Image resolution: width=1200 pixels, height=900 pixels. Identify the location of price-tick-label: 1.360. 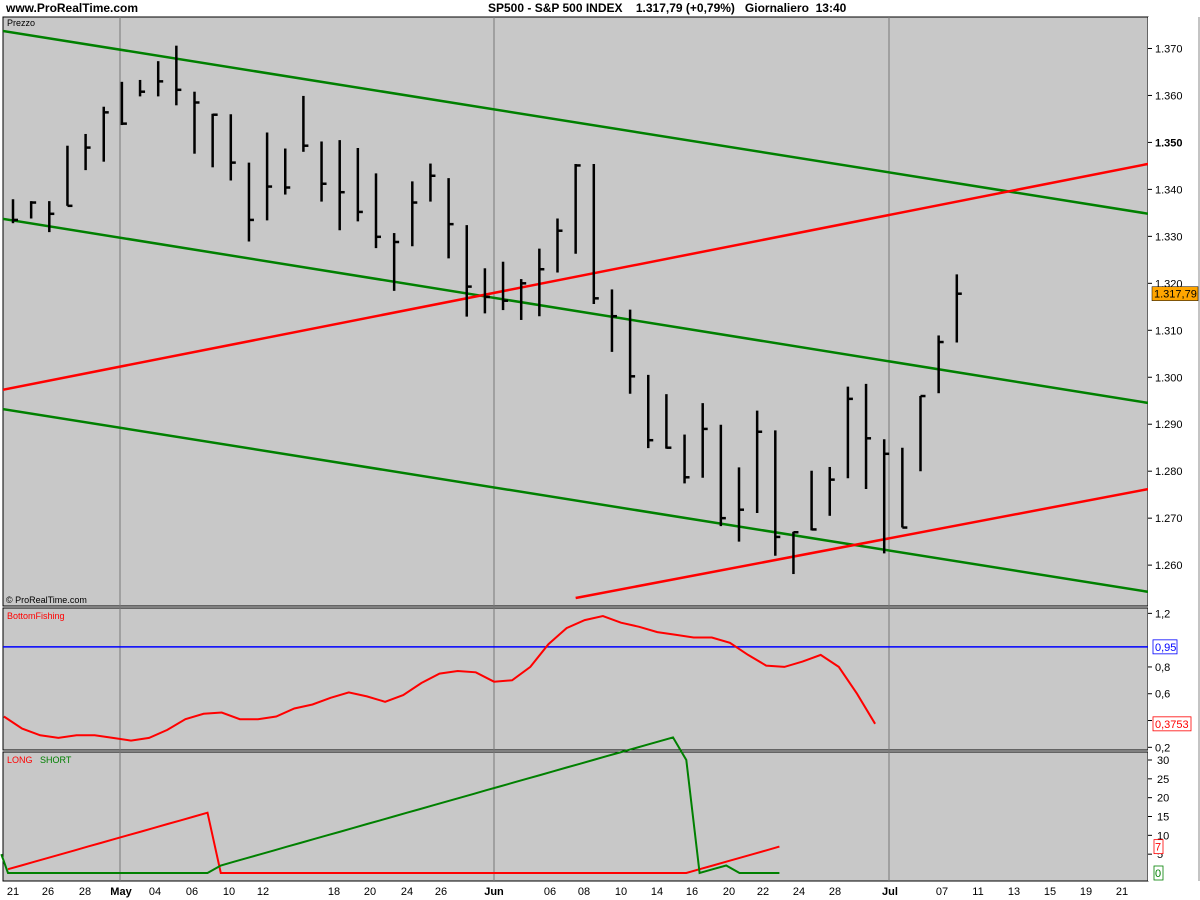
(1169, 96).